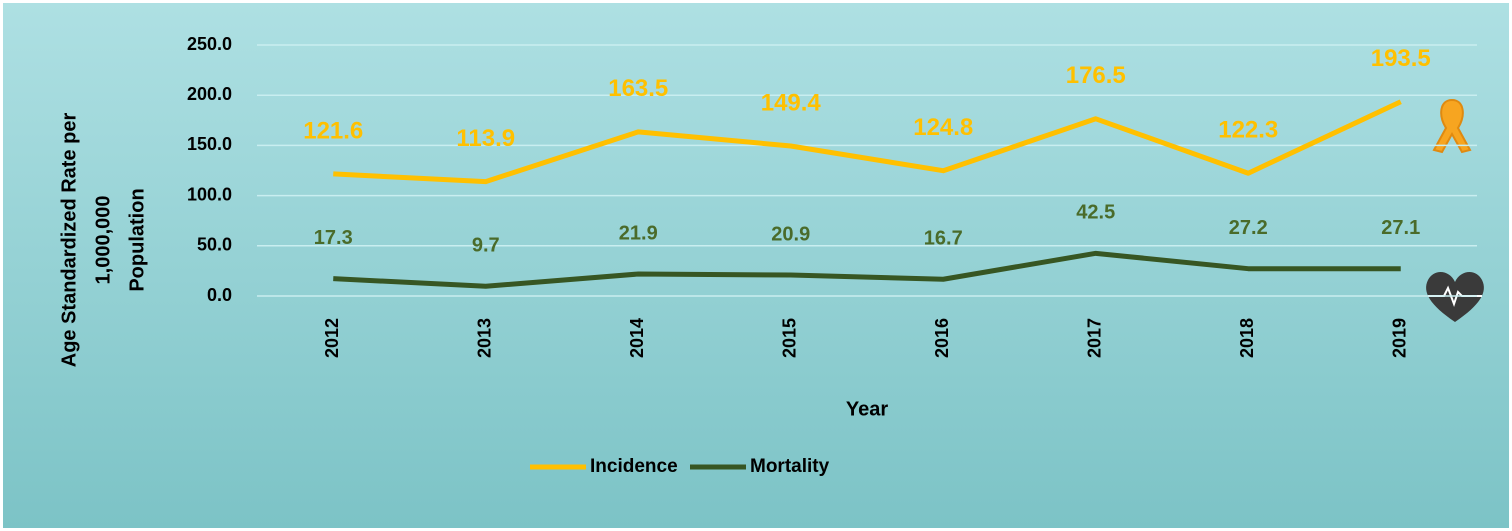 The image size is (1512, 531). I want to click on x-tick-label: 2013, so click(485, 338).